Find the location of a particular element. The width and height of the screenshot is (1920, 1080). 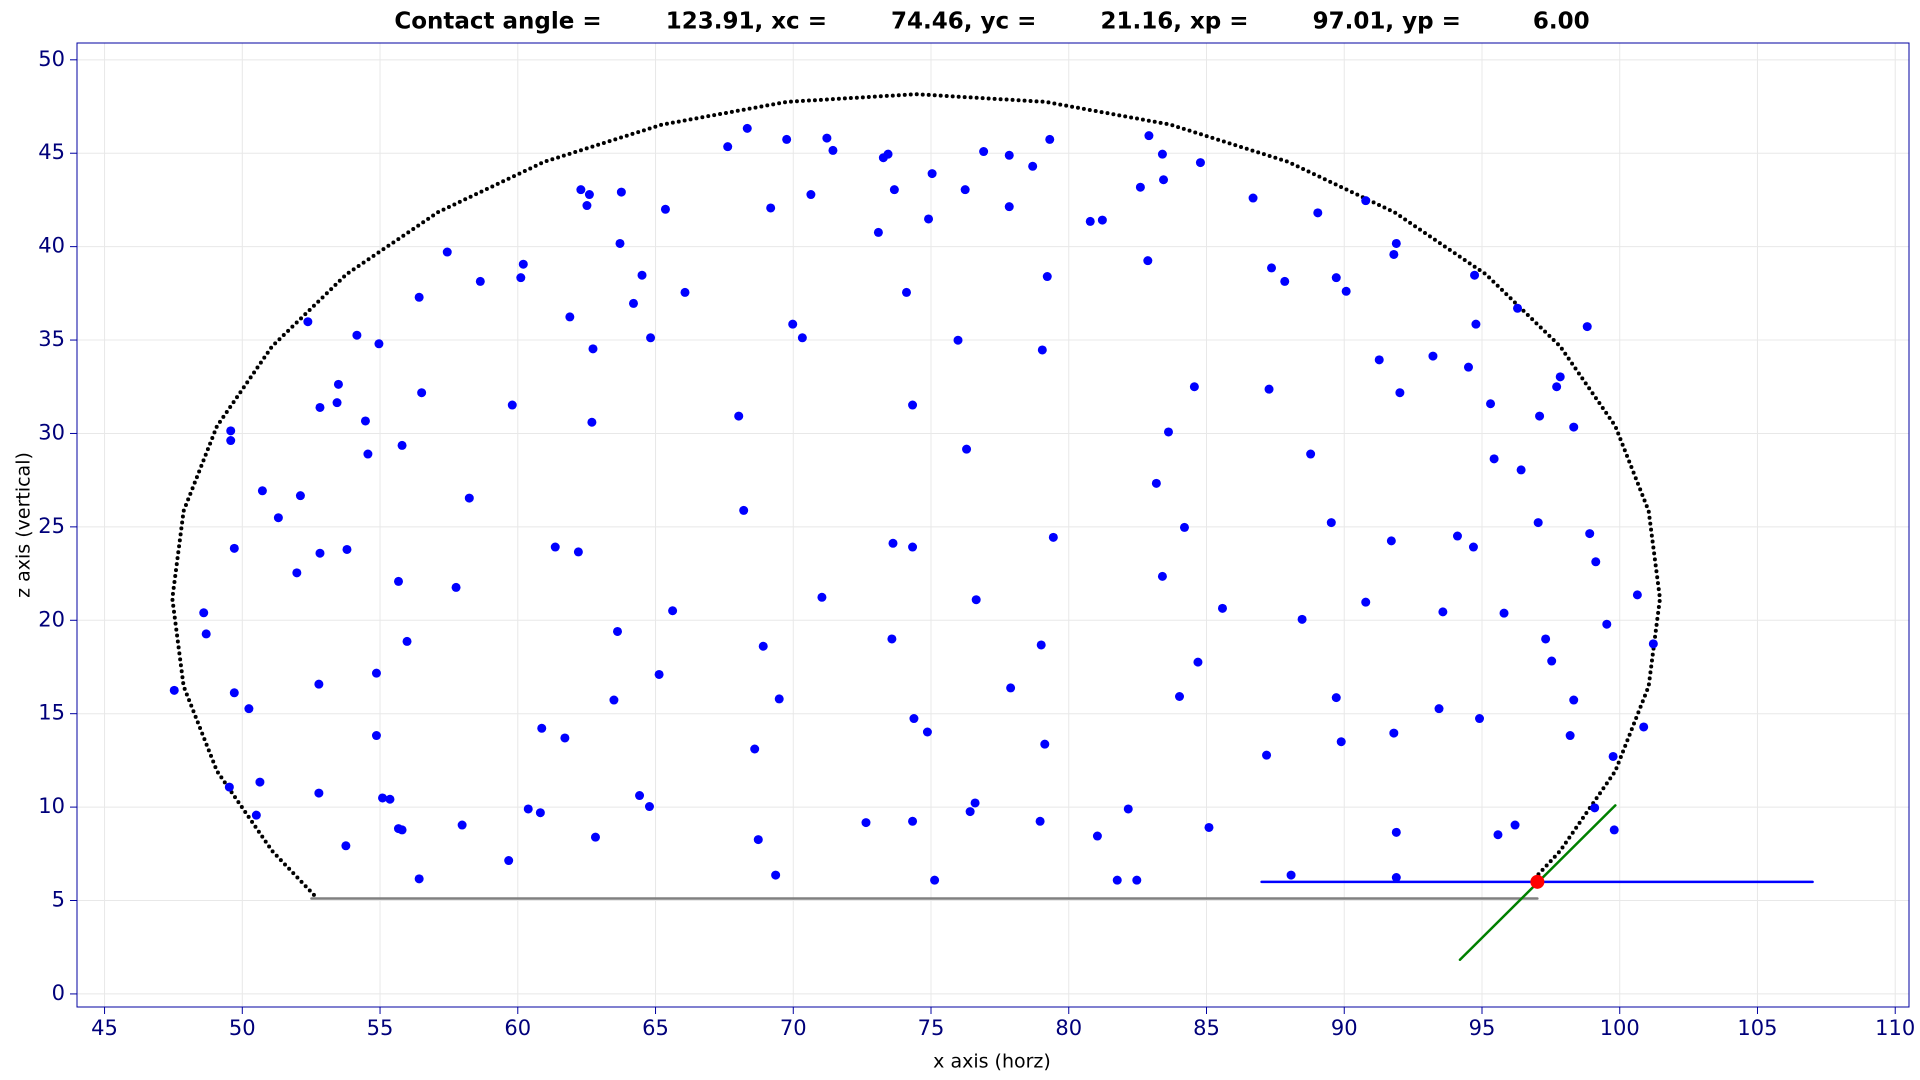

x-tick-label: 95 is located at coordinates (1482, 1028).